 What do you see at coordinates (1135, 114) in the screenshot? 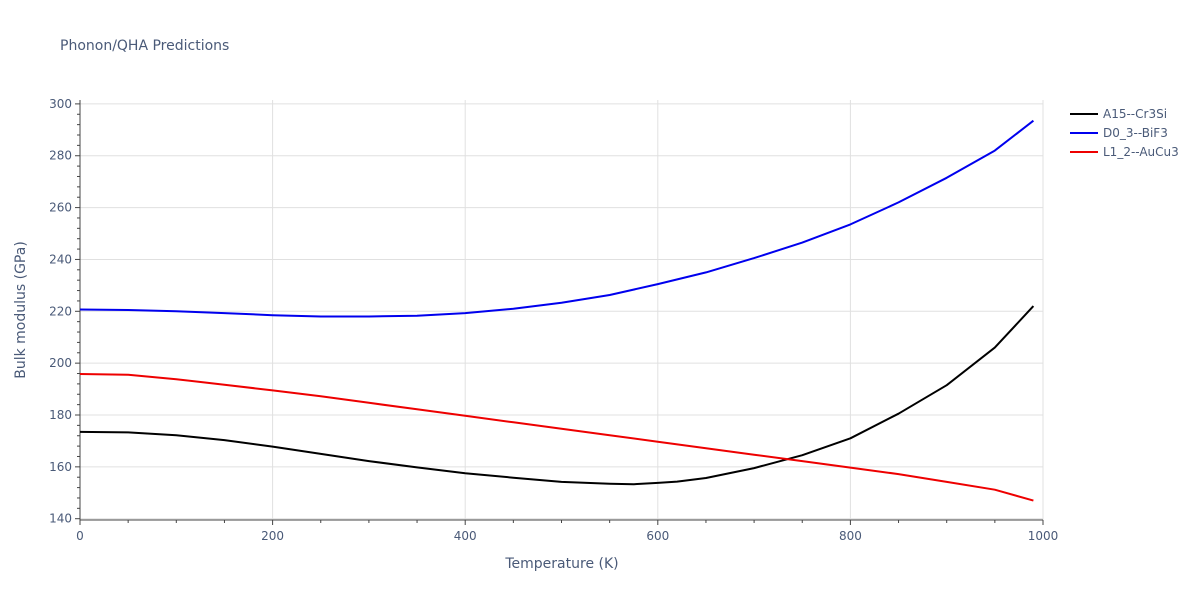
I see `legend-label: A15--Cr3Si` at bounding box center [1135, 114].